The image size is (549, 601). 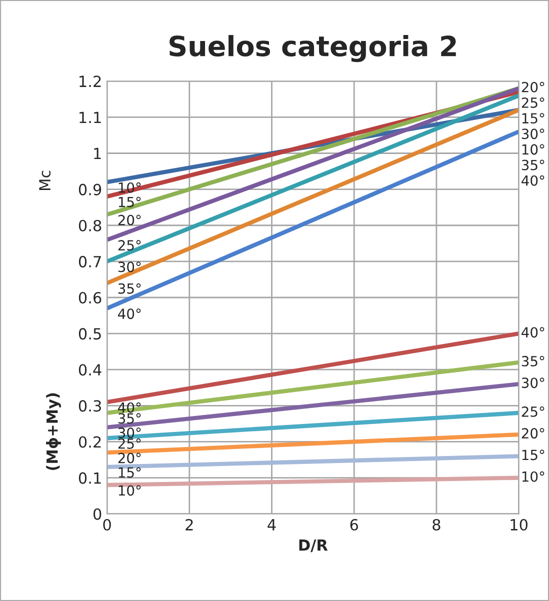 What do you see at coordinates (90, 298) in the screenshot?
I see `y-tick-label: 0.6` at bounding box center [90, 298].